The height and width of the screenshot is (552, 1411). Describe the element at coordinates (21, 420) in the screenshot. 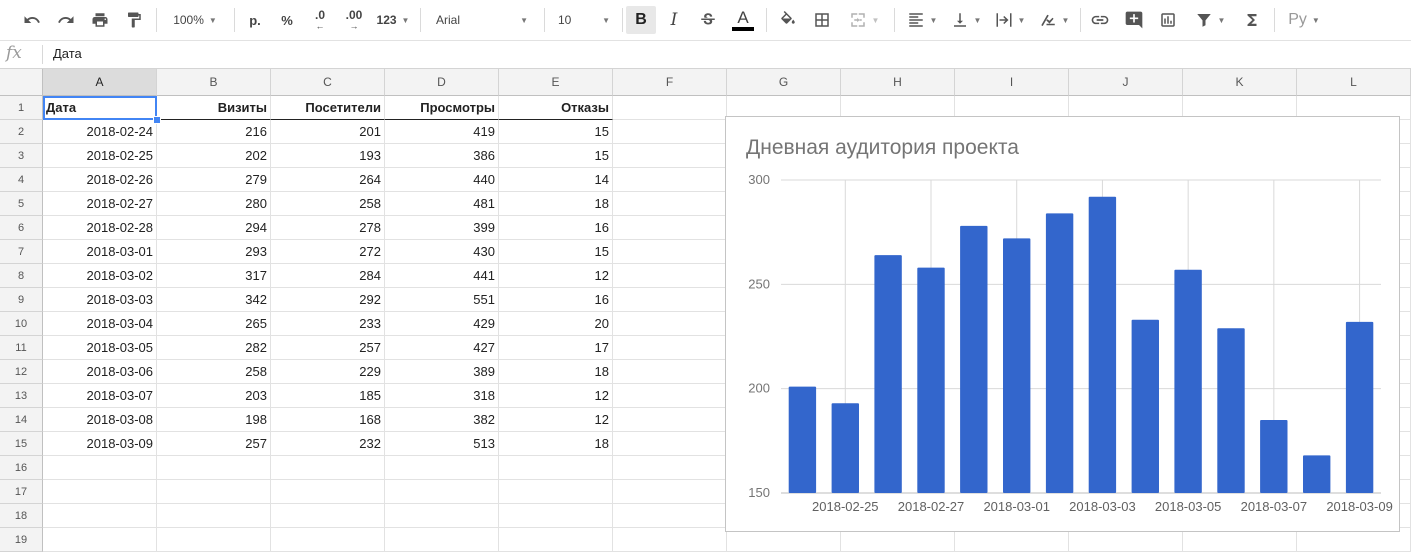

I see `row-header: 14` at that location.